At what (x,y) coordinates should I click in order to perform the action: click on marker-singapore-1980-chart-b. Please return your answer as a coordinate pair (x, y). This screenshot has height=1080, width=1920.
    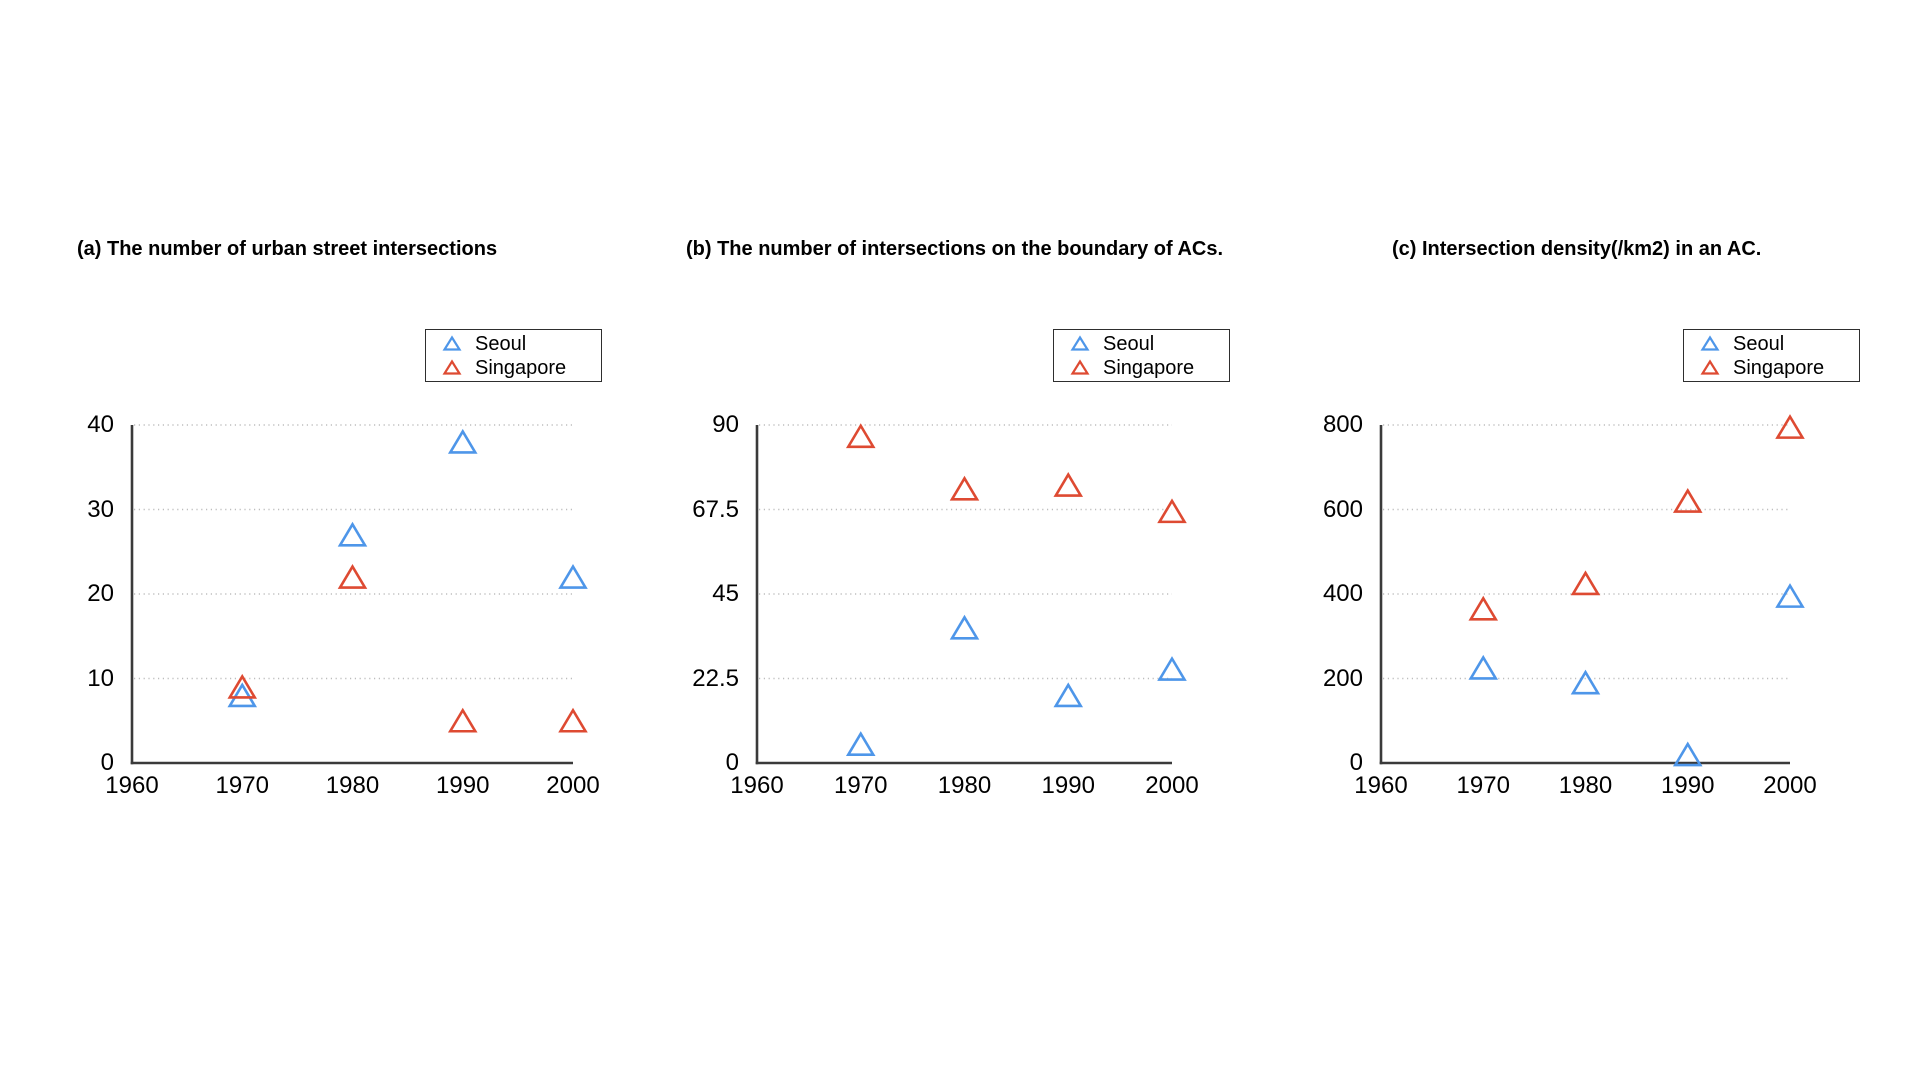
    Looking at the image, I should click on (964, 488).